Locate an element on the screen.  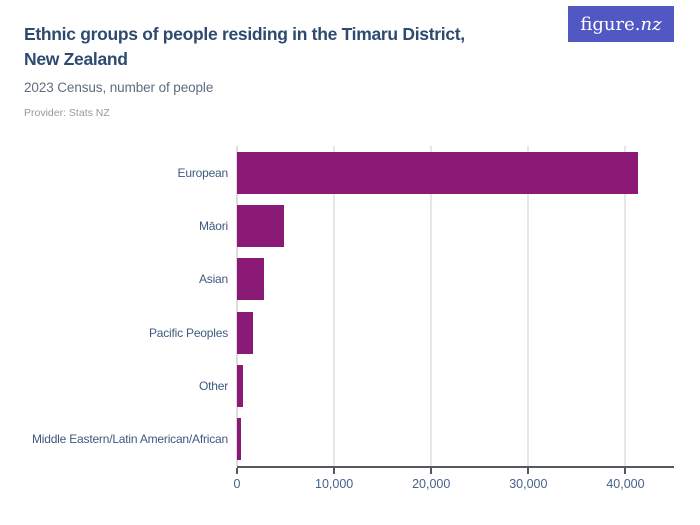
chart-row: European is located at coordinates (337, 172).